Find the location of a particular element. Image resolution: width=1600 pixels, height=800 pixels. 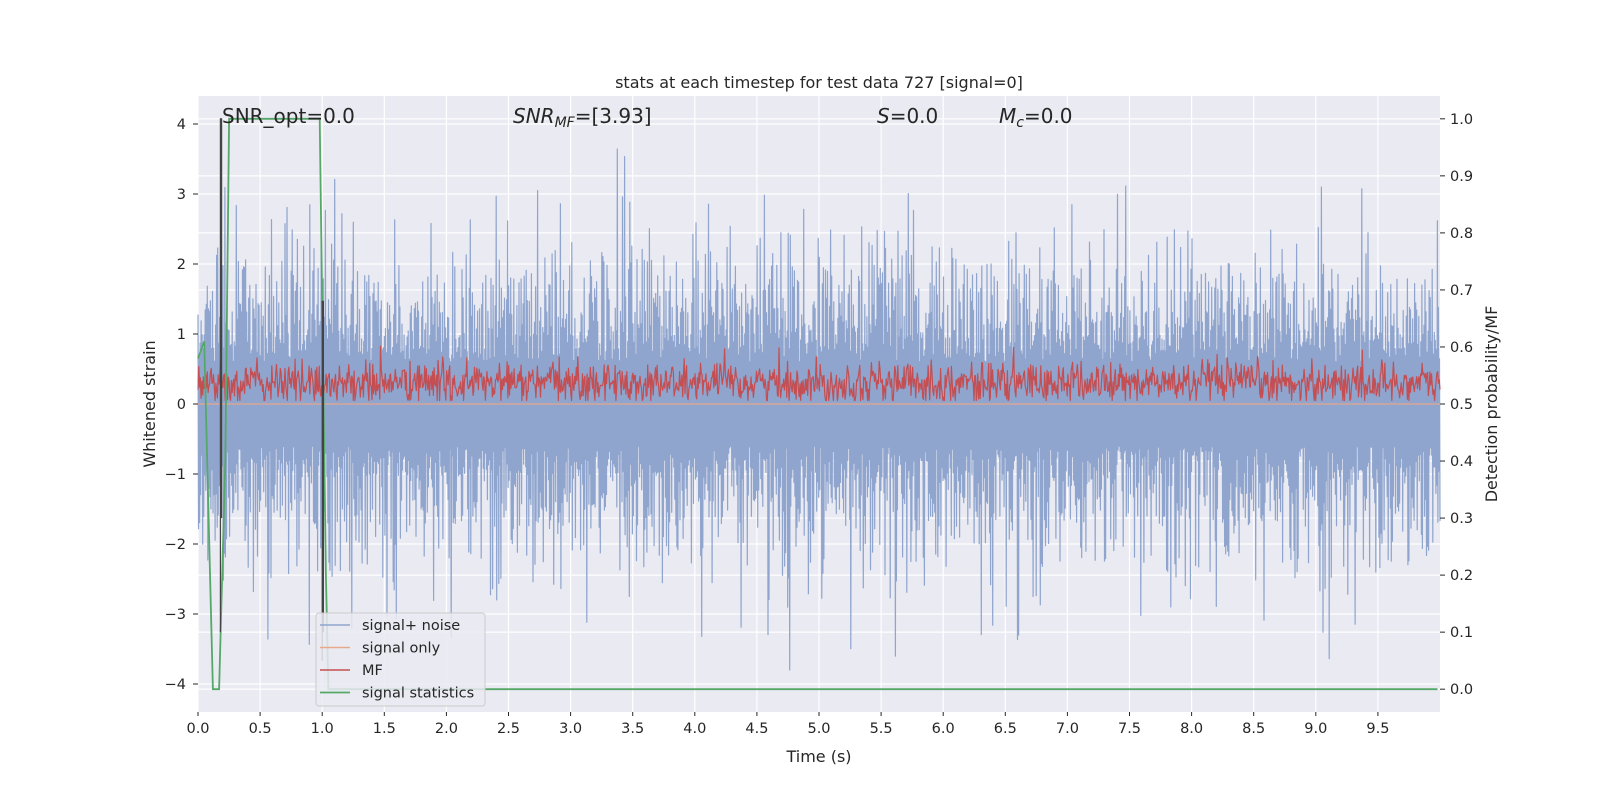

y2-axis-ticks: 0.0 0.1 0.2 0.3 0.4 0.5 0.6 0.7 0.8 0.9 1.0 is located at coordinates (1456, 405).